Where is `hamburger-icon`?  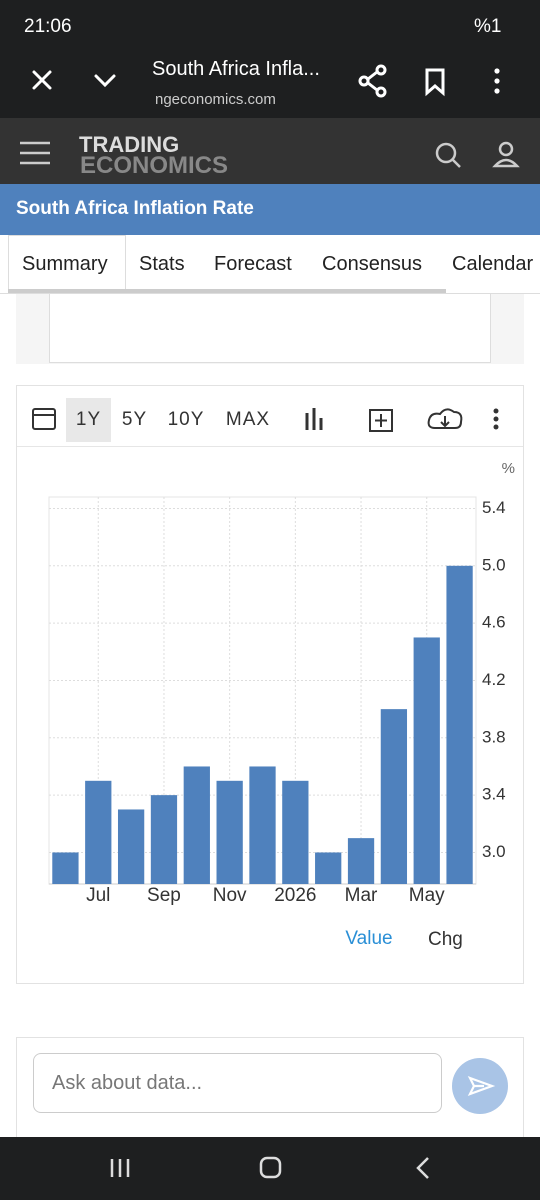
hamburger-icon is located at coordinates (35, 153).